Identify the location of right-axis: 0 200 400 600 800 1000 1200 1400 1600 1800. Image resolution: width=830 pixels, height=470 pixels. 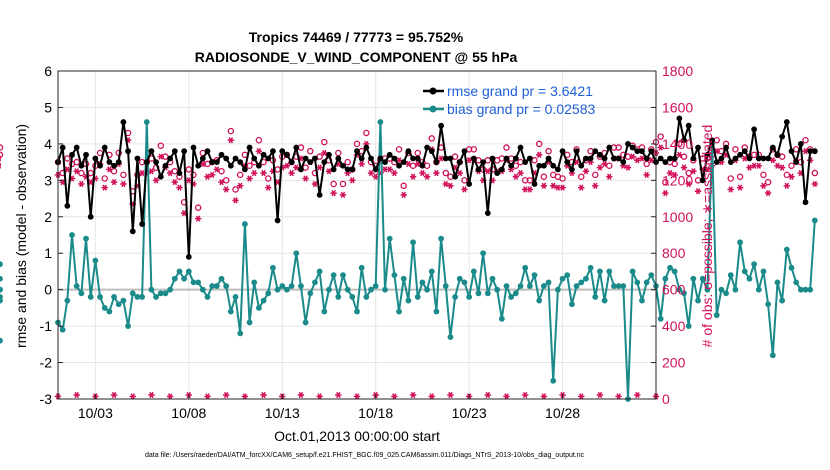
(672, 235).